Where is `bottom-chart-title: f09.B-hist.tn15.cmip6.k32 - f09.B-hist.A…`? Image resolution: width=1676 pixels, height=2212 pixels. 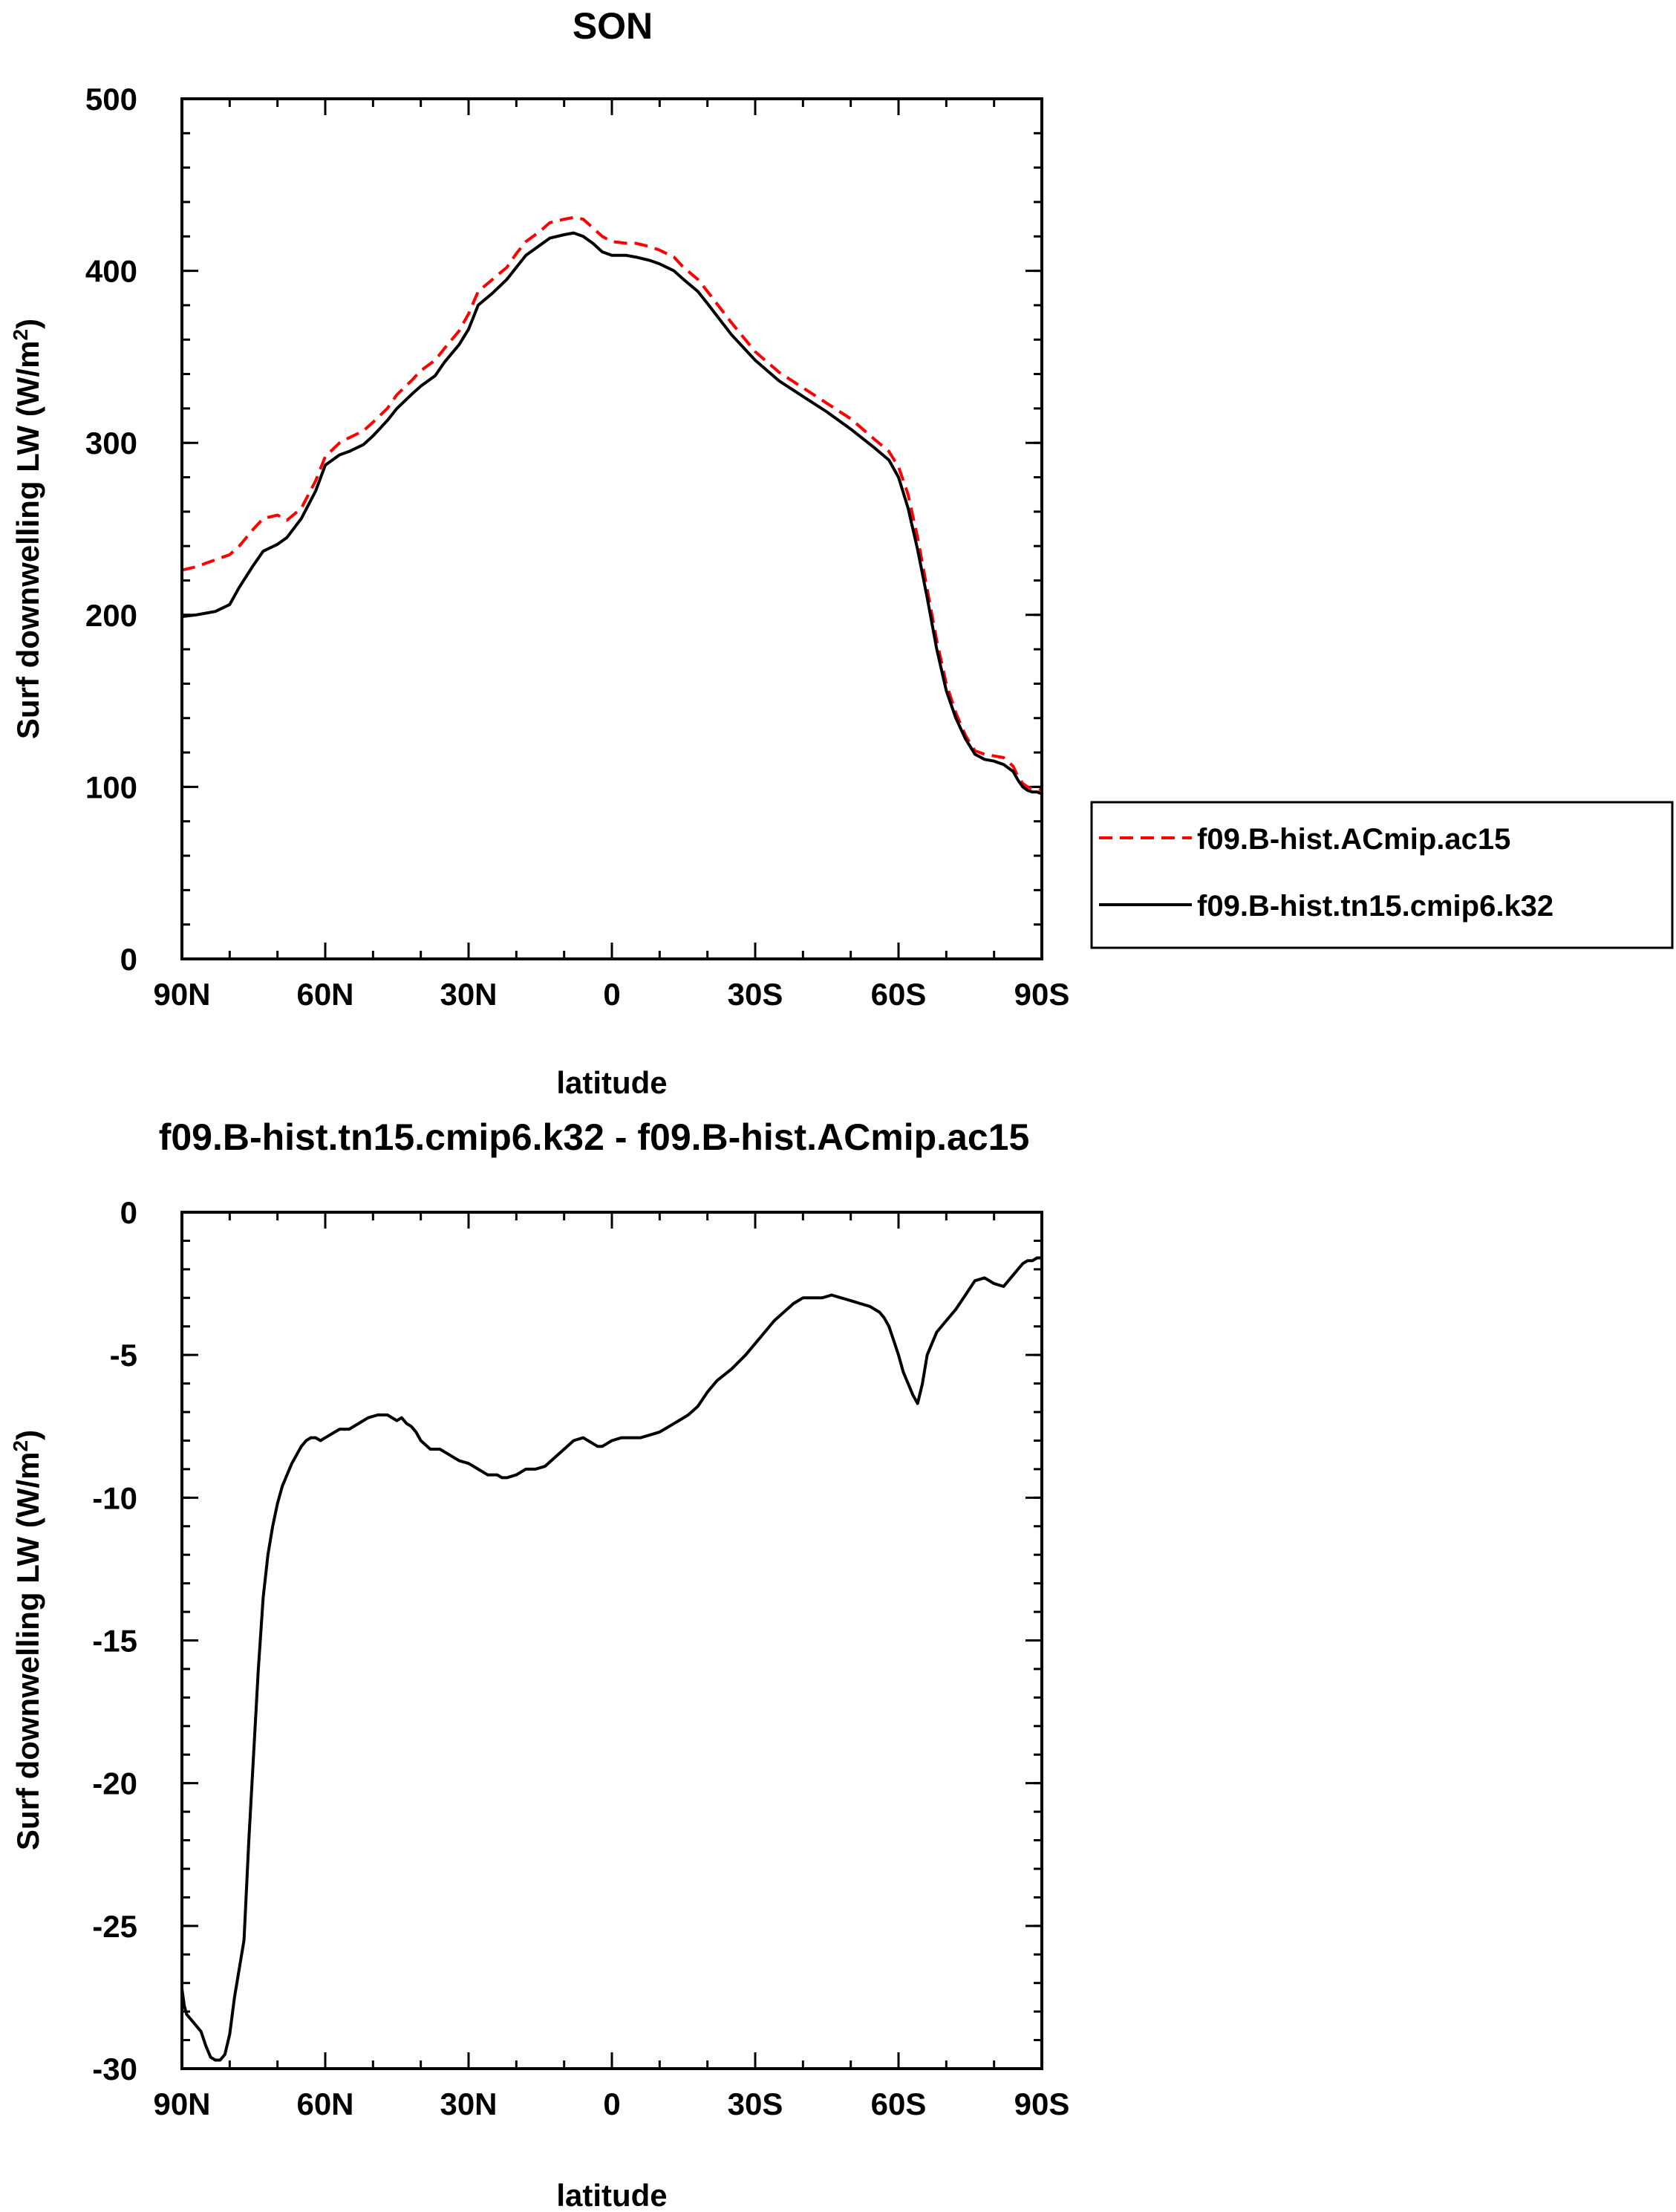
bottom-chart-title: f09.B-hist.tn15.cmip6.k32 - f09.B-hist.A… is located at coordinates (594, 1137).